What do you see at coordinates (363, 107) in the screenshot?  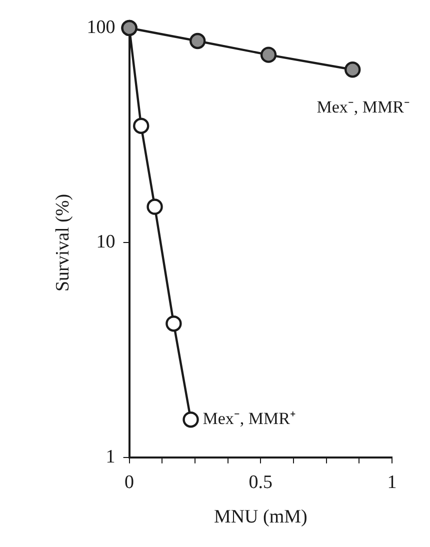 I see `series-label: Mex⁻, MMR⁻` at bounding box center [363, 107].